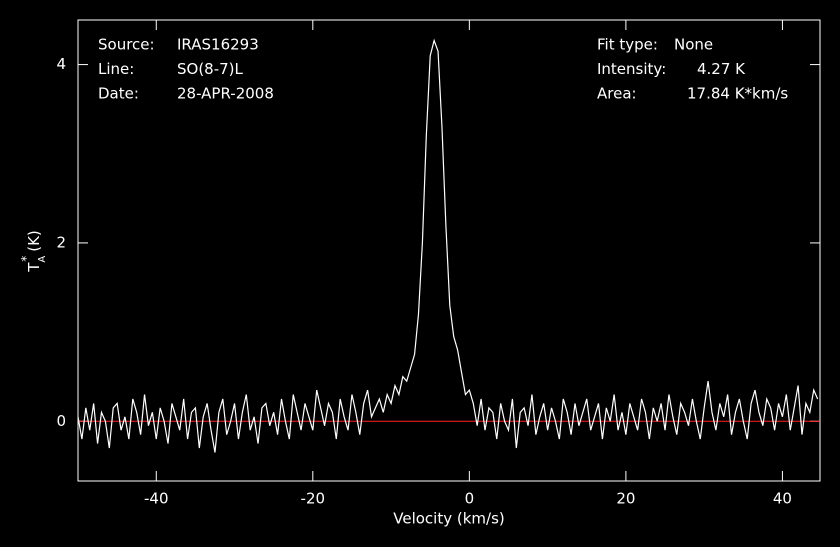 The image size is (840, 547). I want to click on x-tick-label: -20, so click(313, 499).